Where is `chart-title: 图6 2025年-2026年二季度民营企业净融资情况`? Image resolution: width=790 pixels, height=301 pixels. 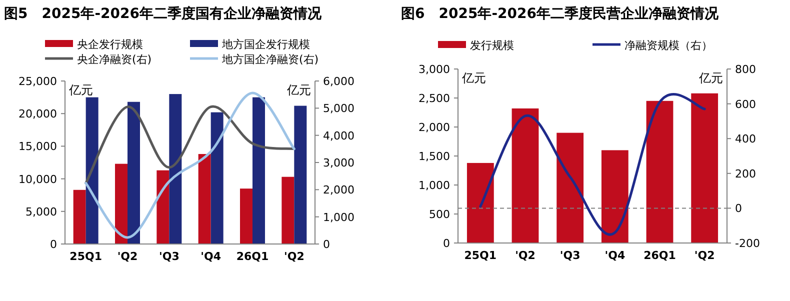 chart-title: 图6 2025年-2026年二季度民营企业净融资情况 is located at coordinates (560, 13).